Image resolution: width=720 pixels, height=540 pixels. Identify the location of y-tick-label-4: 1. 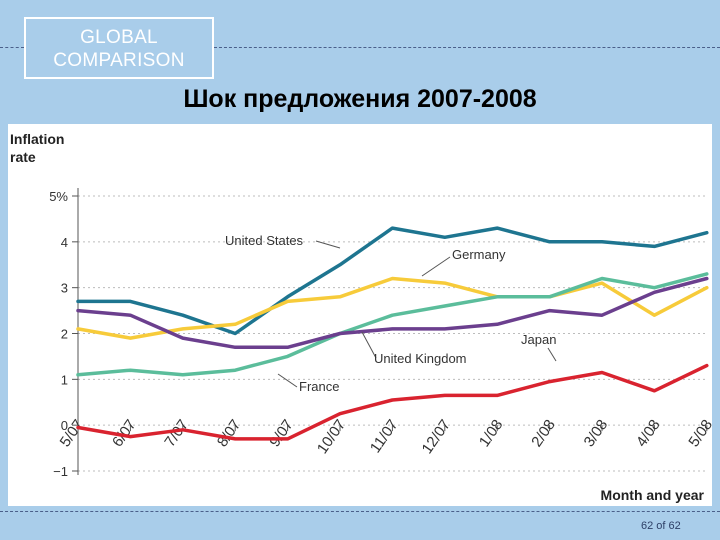
(64, 379).